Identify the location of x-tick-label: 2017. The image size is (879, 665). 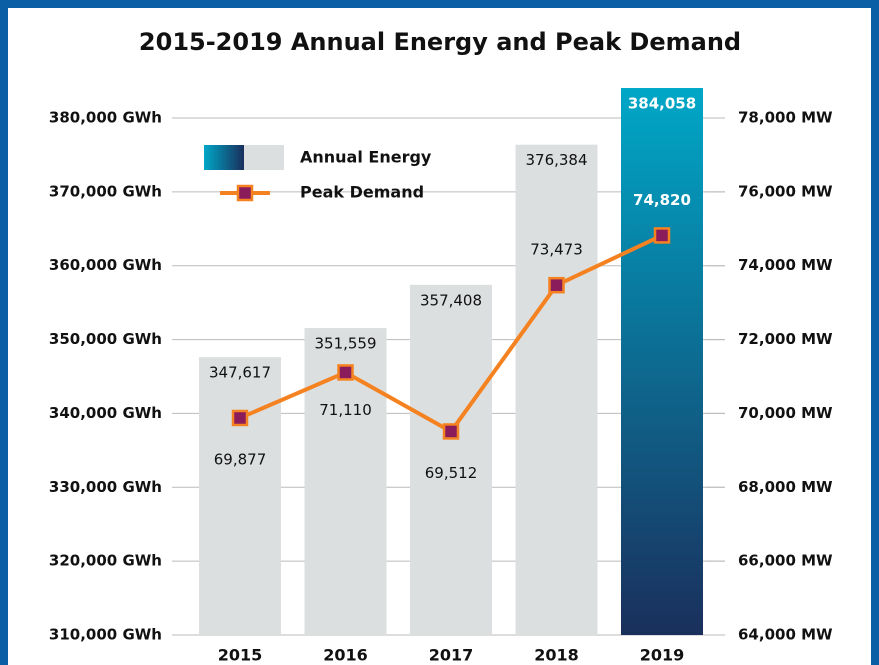
(451, 655).